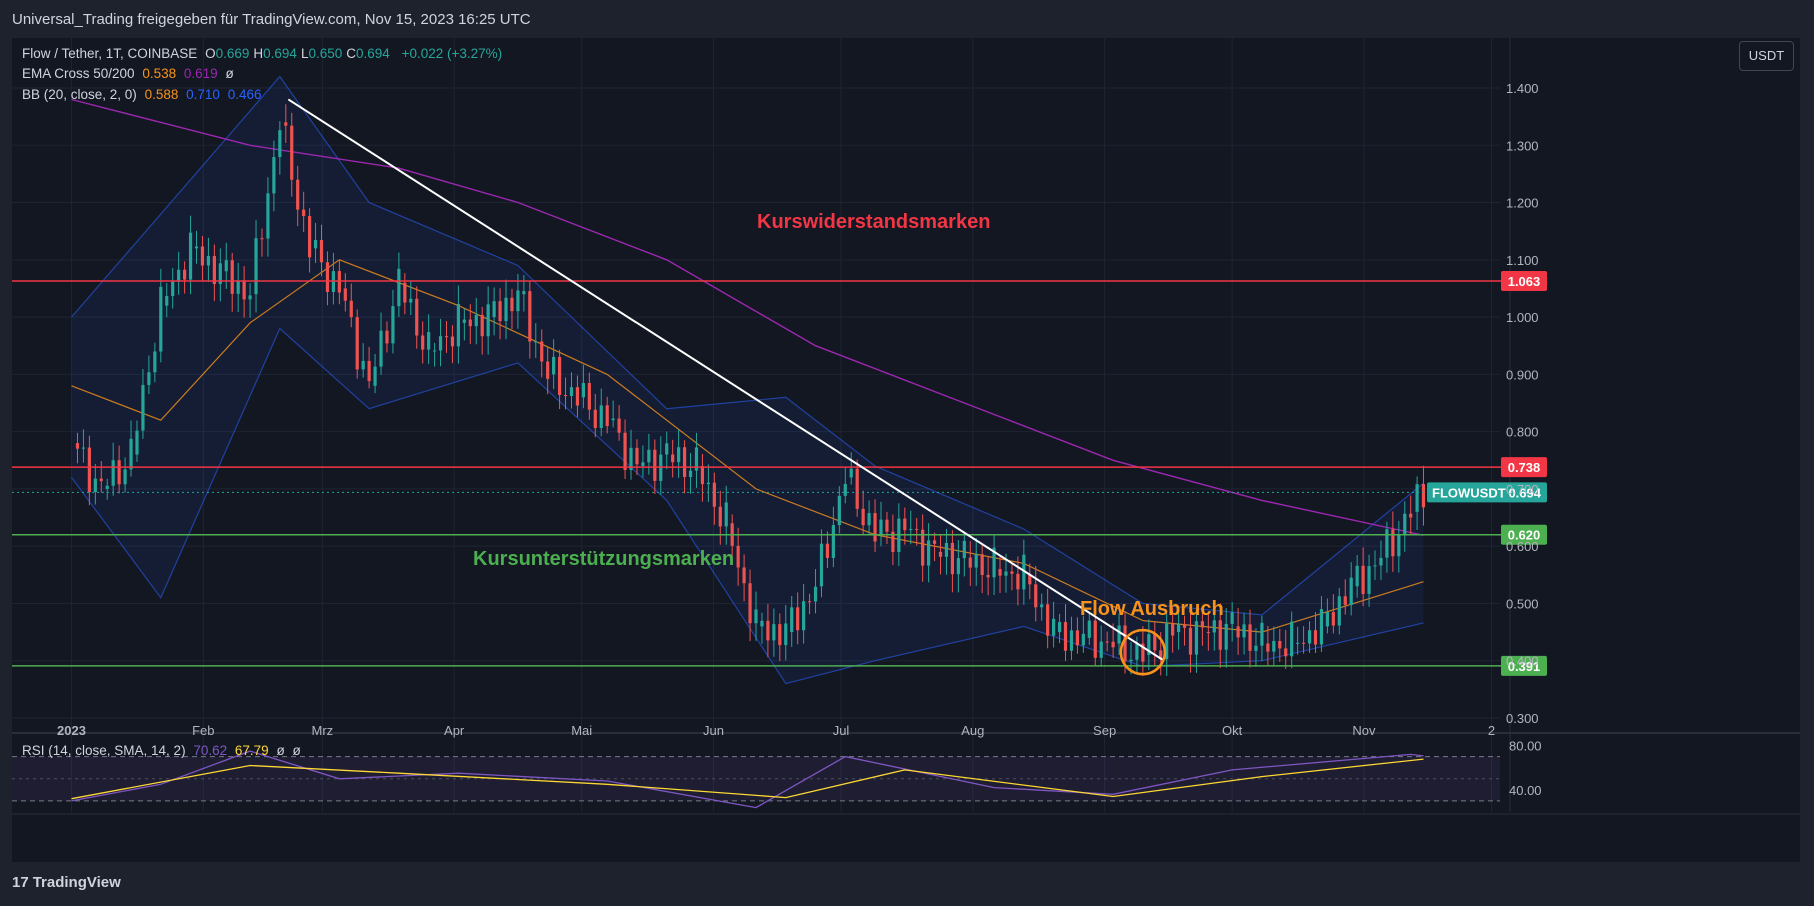  Describe the element at coordinates (603, 559) in the screenshot. I see `support-annotation: Kursunterstützungsmarken` at that location.